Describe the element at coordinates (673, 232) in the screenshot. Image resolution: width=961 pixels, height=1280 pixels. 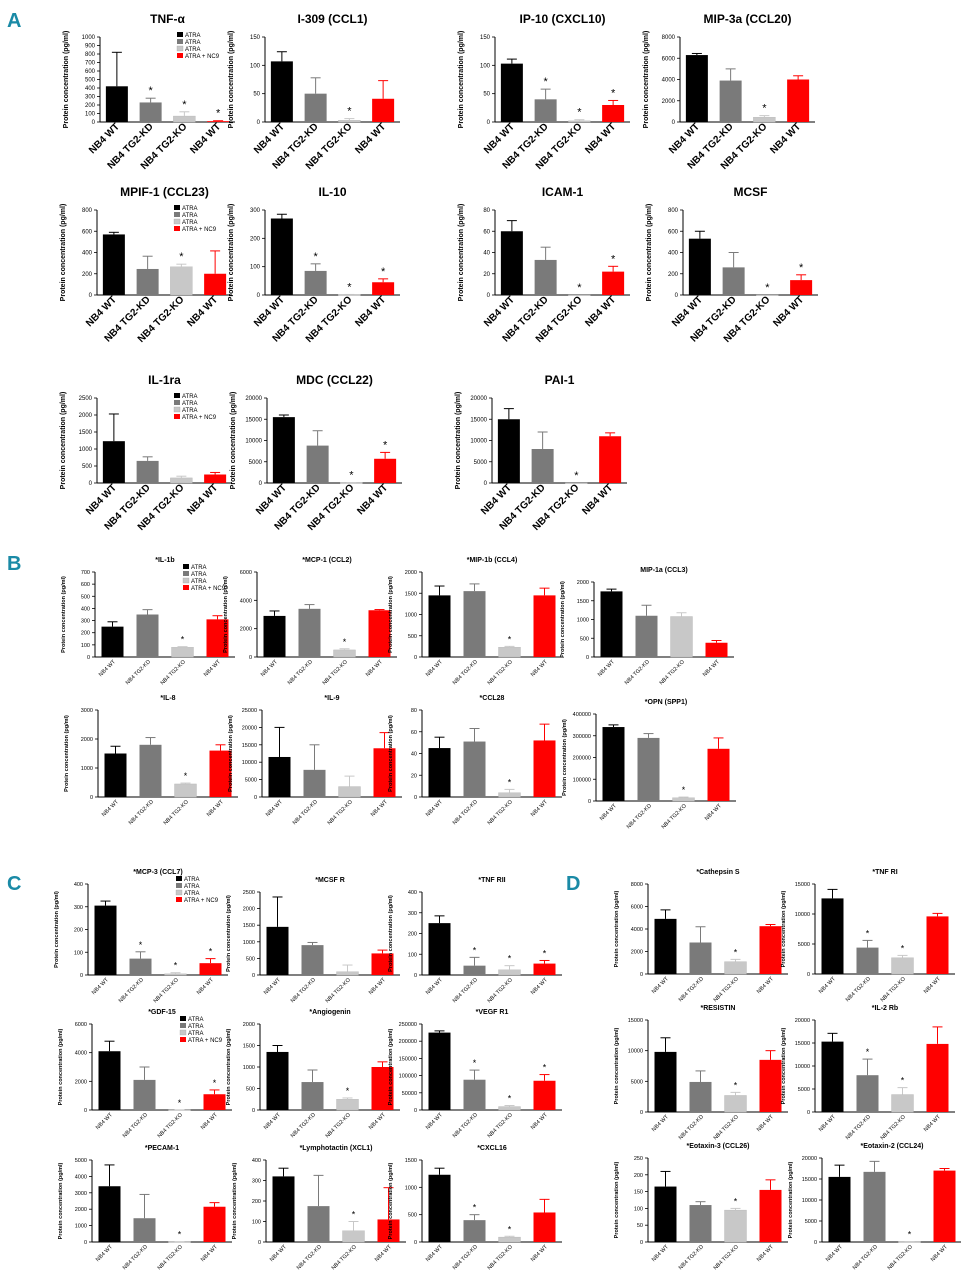
I see `y-tick-label: 600` at that location.